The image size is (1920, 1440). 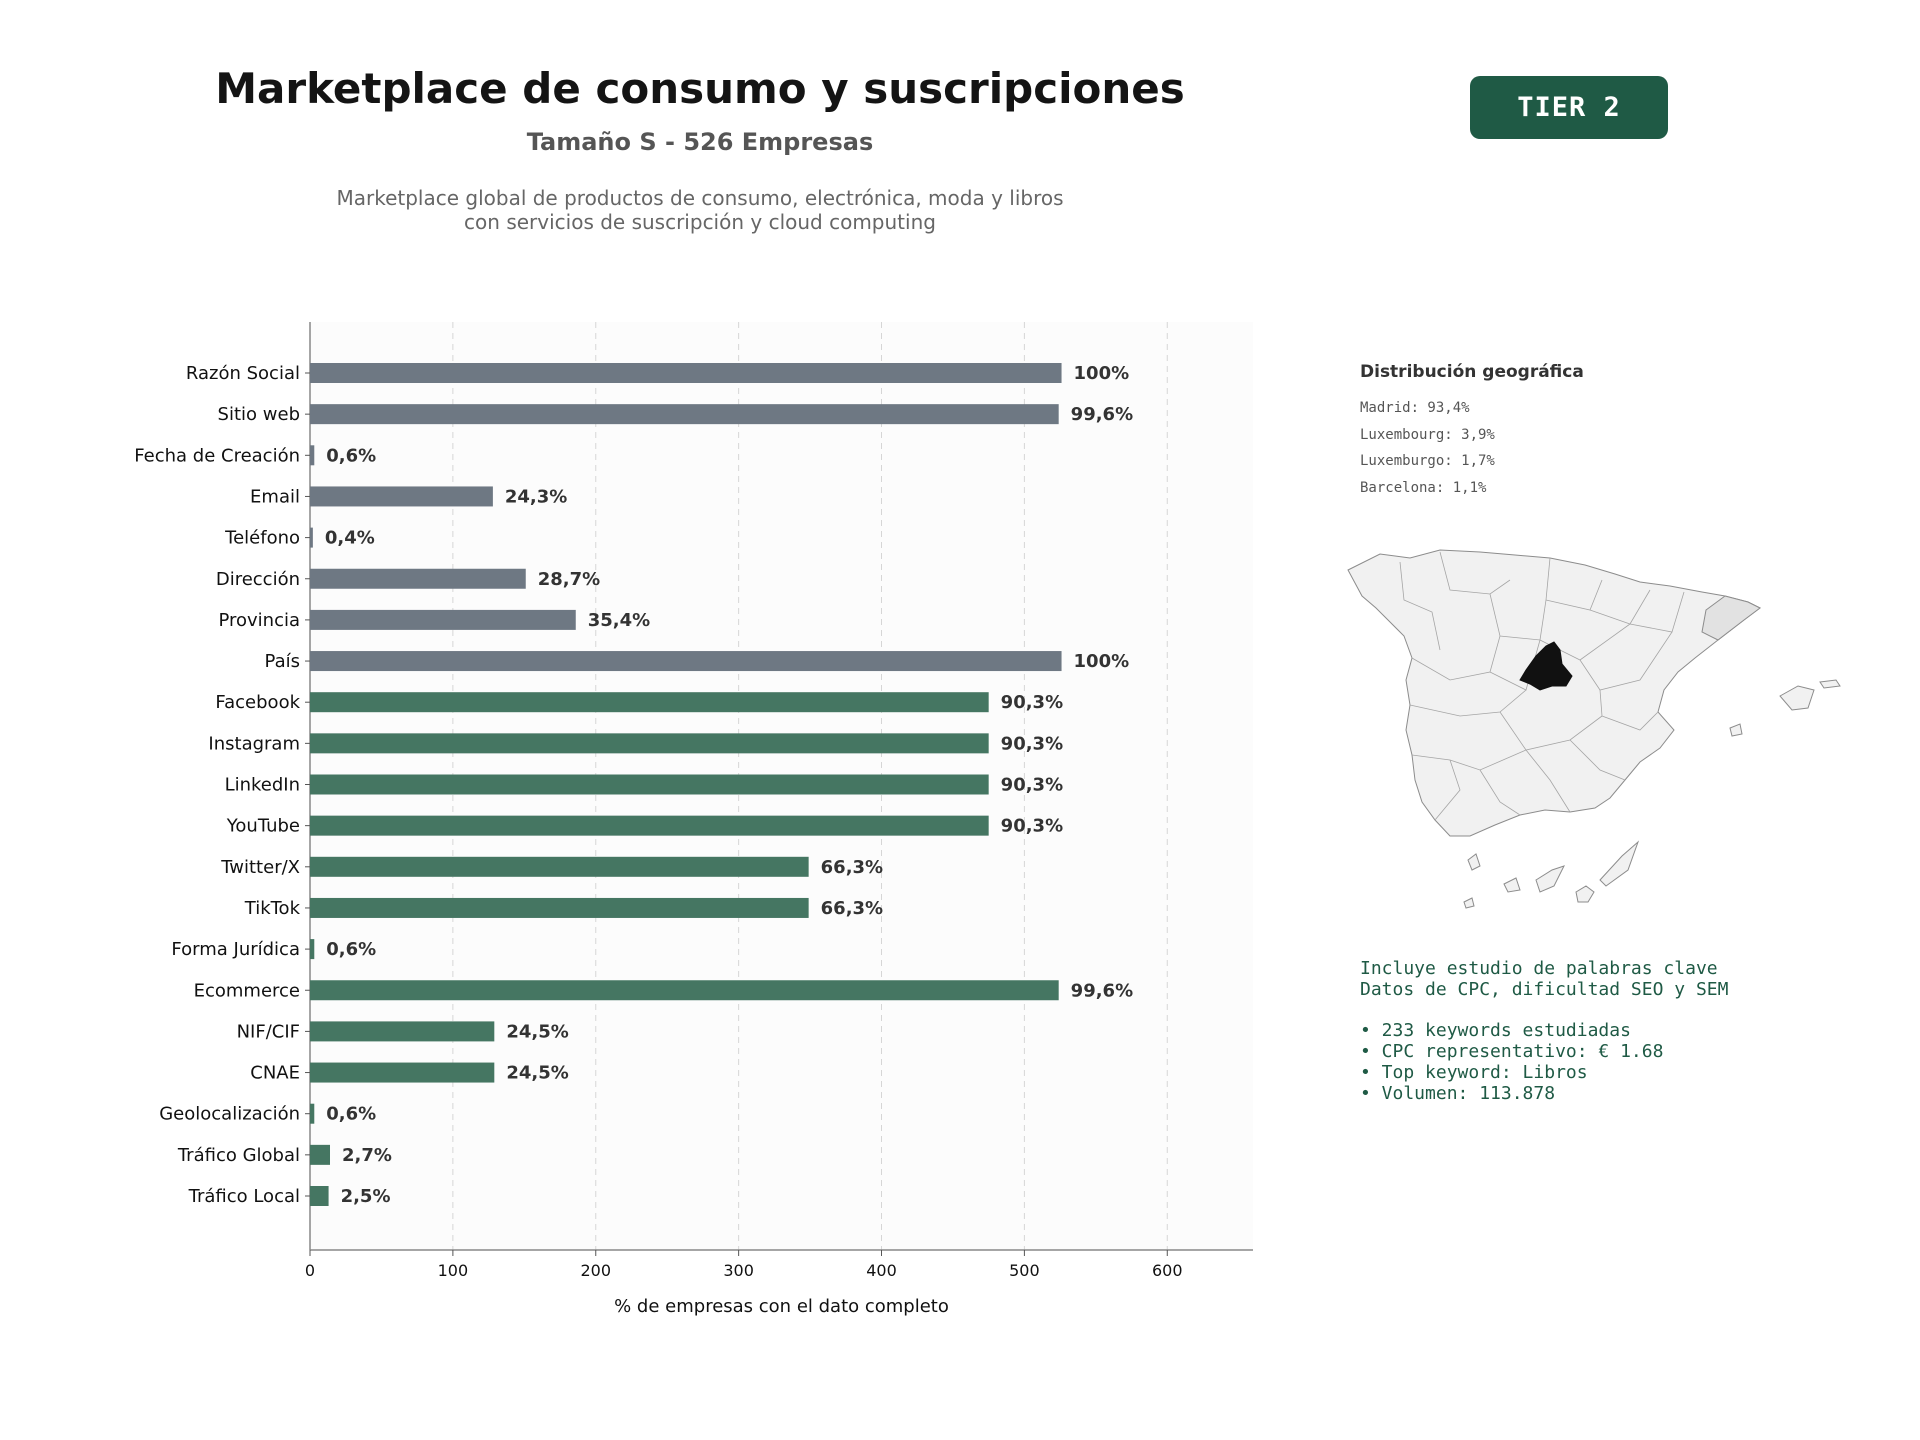 What do you see at coordinates (1472, 372) in the screenshot?
I see `geo-distribution-title: Distribución geográfica` at bounding box center [1472, 372].